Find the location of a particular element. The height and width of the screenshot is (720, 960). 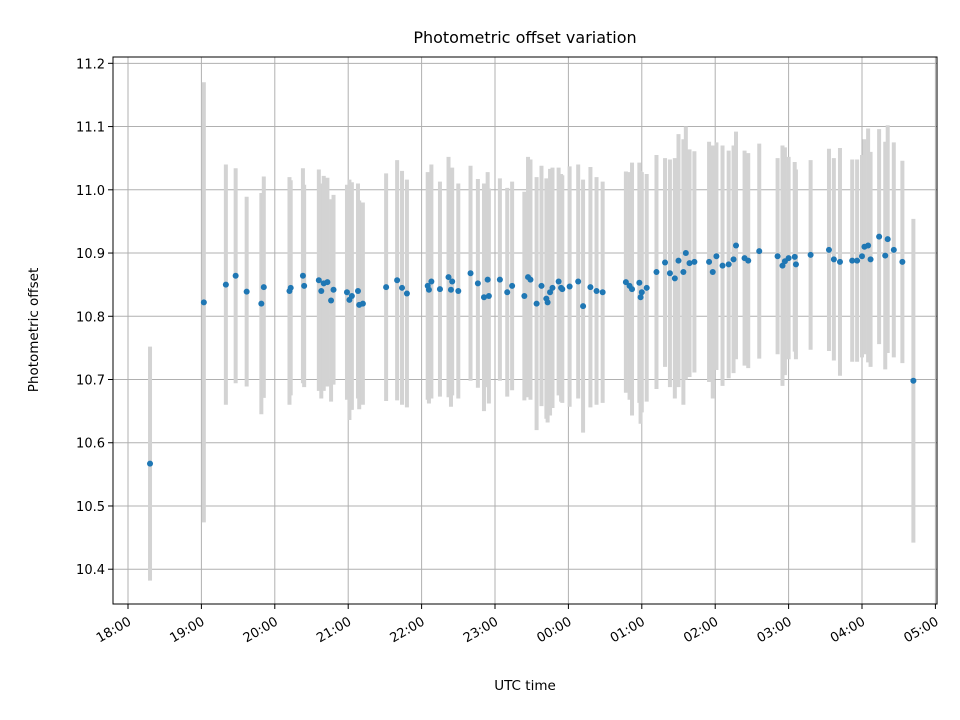

y-tick-label: 10.5 is located at coordinates (90, 507).